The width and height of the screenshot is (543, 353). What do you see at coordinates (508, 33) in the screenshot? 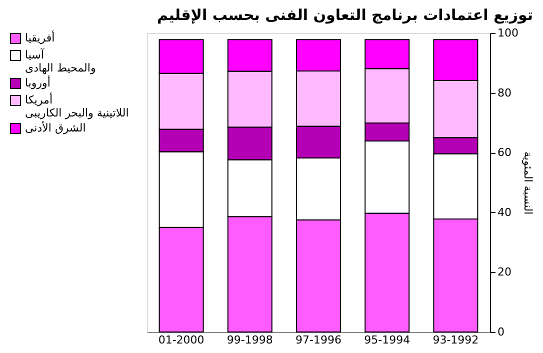
I see `y-tick-label: 100` at bounding box center [508, 33].